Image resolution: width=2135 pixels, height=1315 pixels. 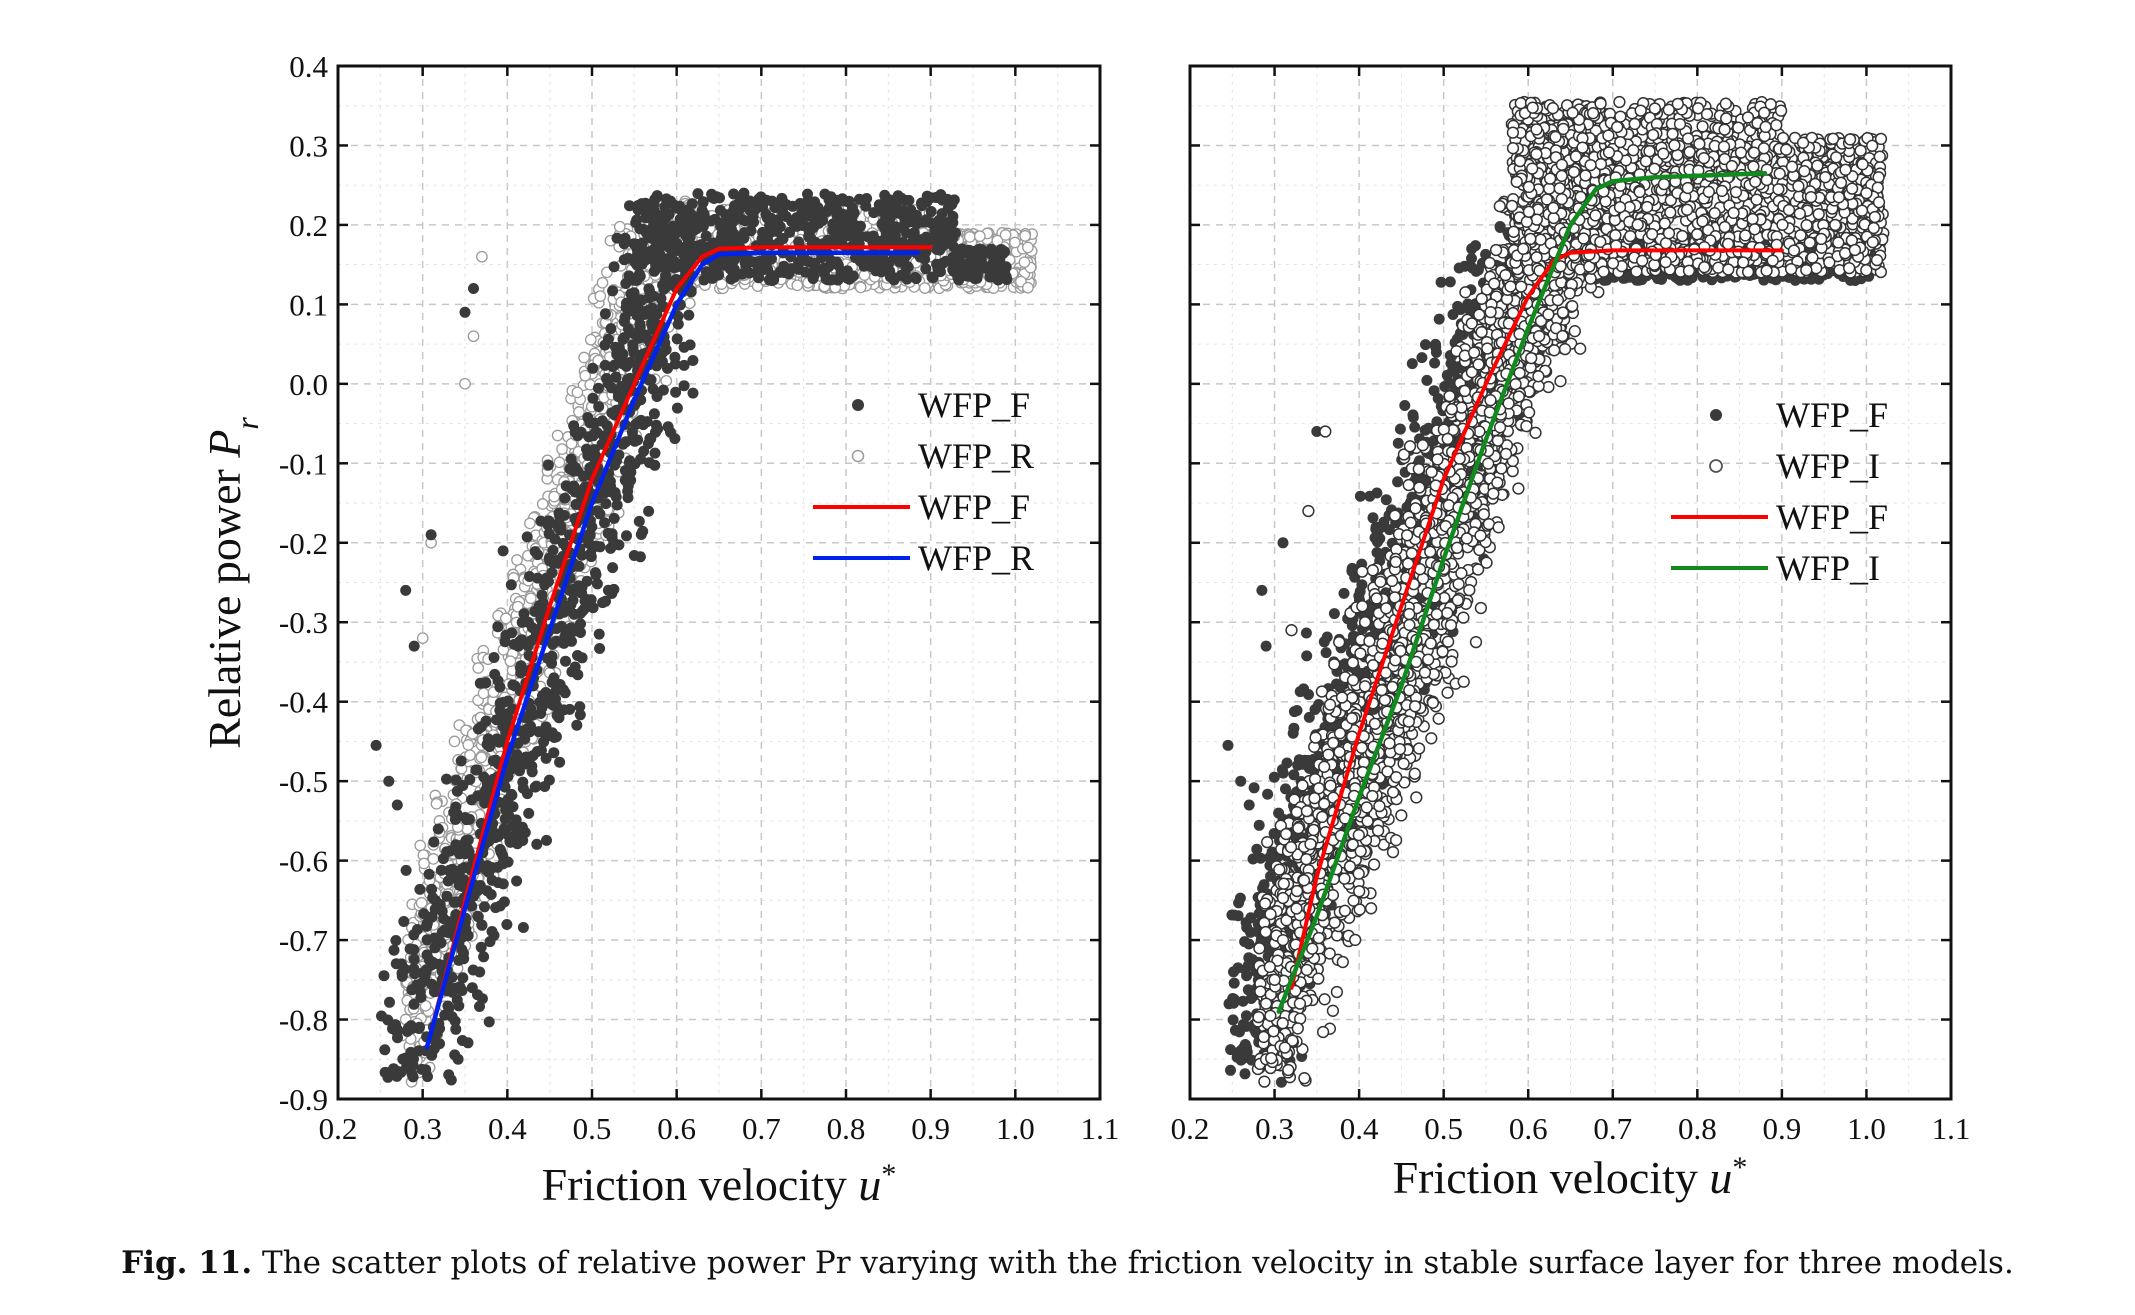 What do you see at coordinates (858, 405) in the screenshot?
I see `legend-filled-marker` at bounding box center [858, 405].